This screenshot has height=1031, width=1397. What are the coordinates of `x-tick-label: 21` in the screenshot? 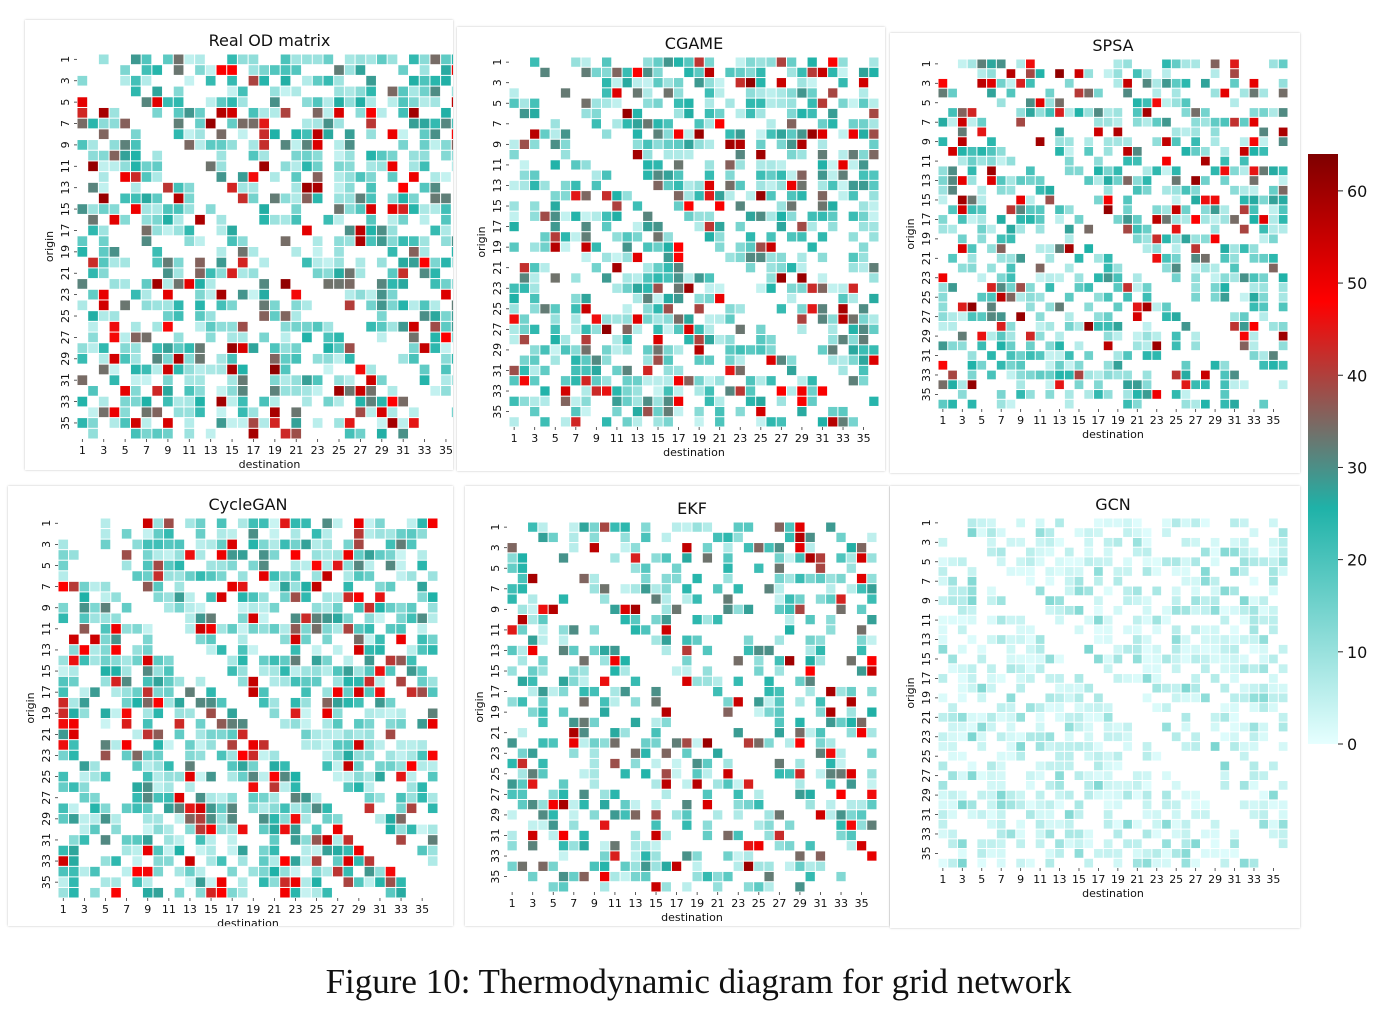 It's located at (1137, 879).